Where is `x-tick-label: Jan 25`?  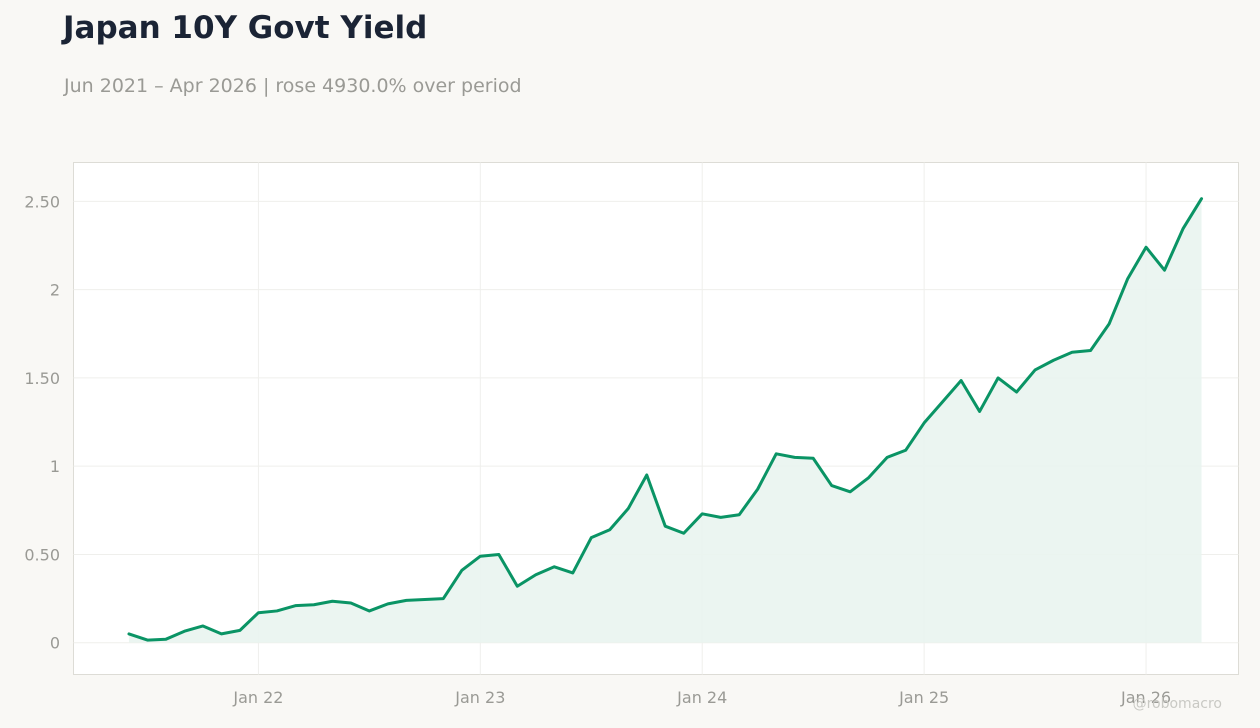
x-tick-label: Jan 25 is located at coordinates (923, 697).